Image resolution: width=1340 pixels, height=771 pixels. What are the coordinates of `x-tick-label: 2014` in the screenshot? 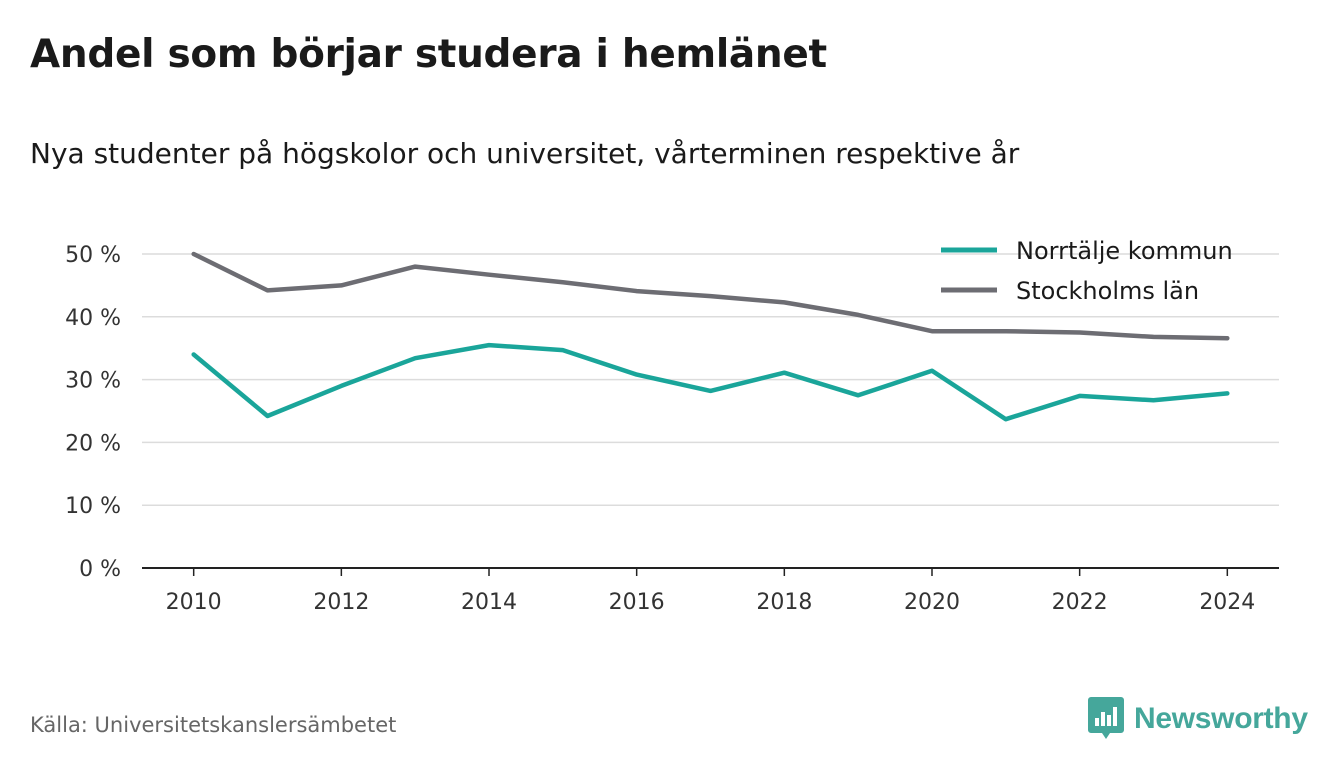 It's located at (489, 602).